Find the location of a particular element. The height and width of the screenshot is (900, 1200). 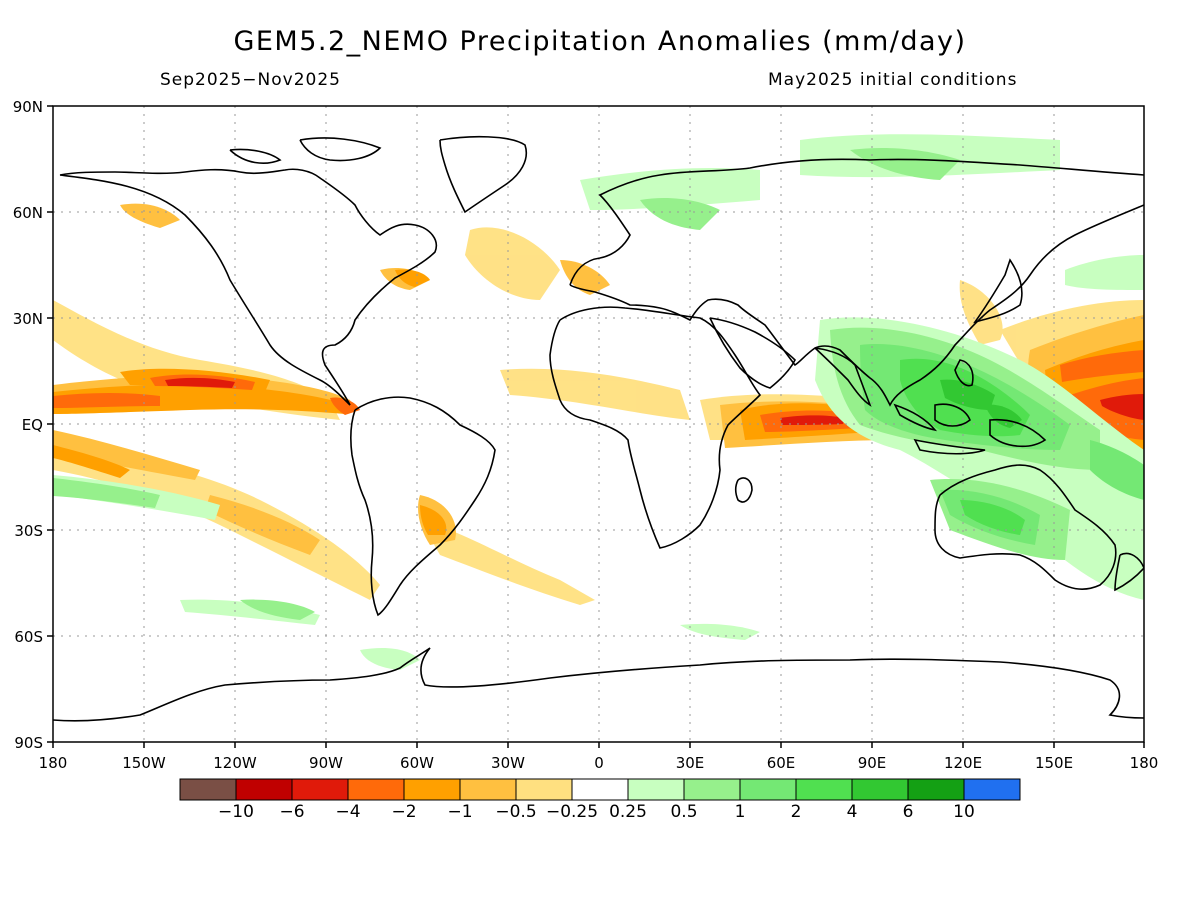

colorbar-label: −0.5 is located at coordinates (516, 812).